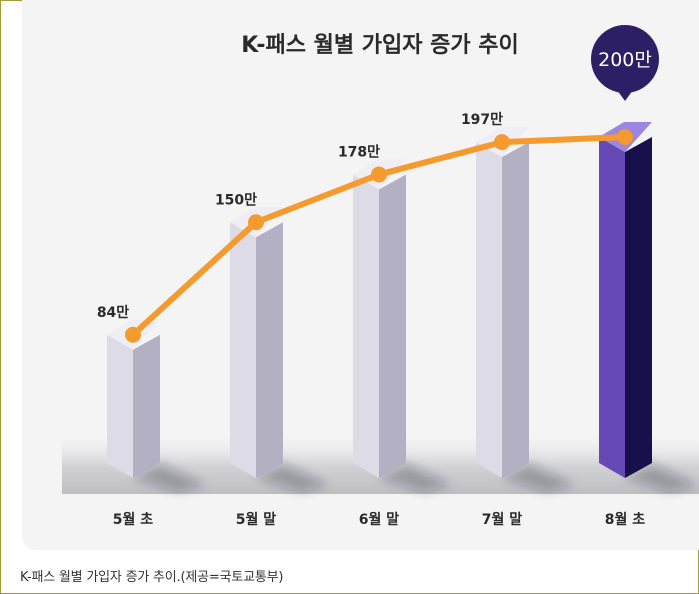 Image resolution: width=699 pixels, height=594 pixels. I want to click on value-bubble-pointer, so click(625, 95).